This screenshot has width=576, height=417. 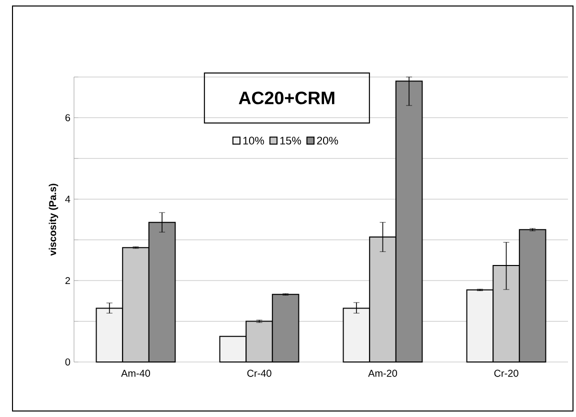 What do you see at coordinates (383, 373) in the screenshot?
I see `x-tick-label: Am-20` at bounding box center [383, 373].